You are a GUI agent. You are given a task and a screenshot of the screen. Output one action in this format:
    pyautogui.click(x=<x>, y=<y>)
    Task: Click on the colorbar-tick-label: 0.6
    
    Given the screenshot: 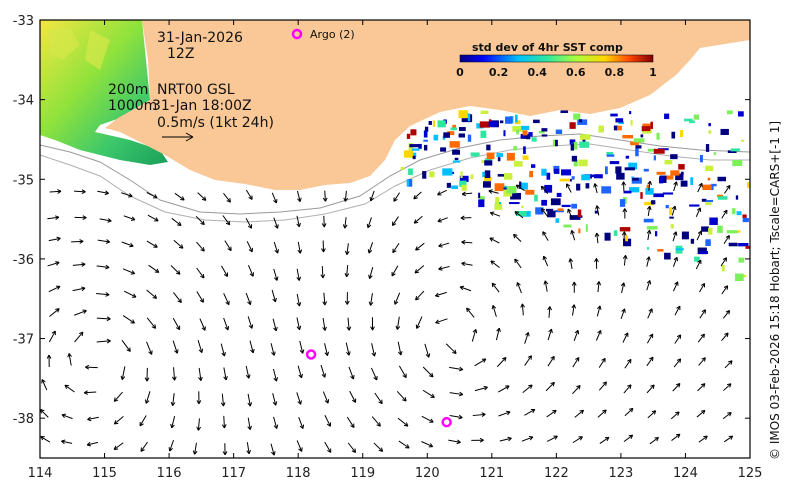 What is the action you would take?
    pyautogui.click(x=576, y=72)
    